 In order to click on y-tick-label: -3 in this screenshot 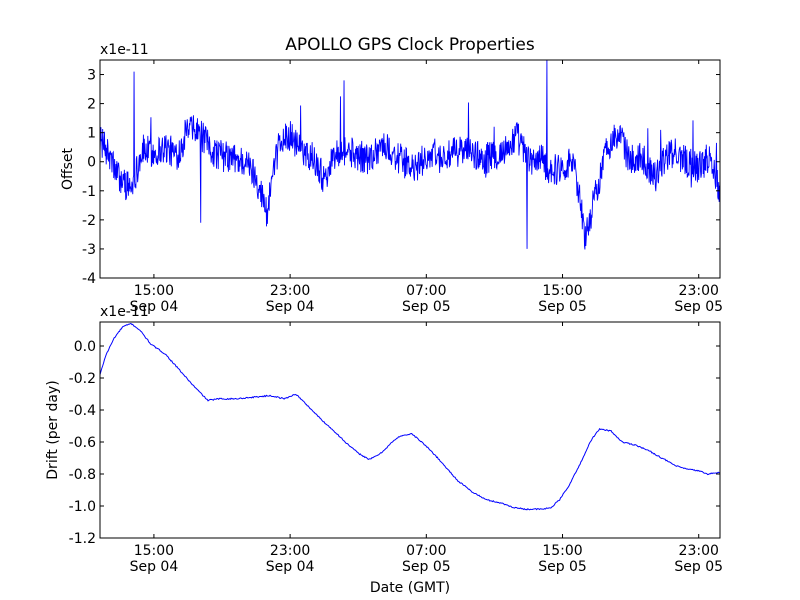, I will do `click(89, 250)`.